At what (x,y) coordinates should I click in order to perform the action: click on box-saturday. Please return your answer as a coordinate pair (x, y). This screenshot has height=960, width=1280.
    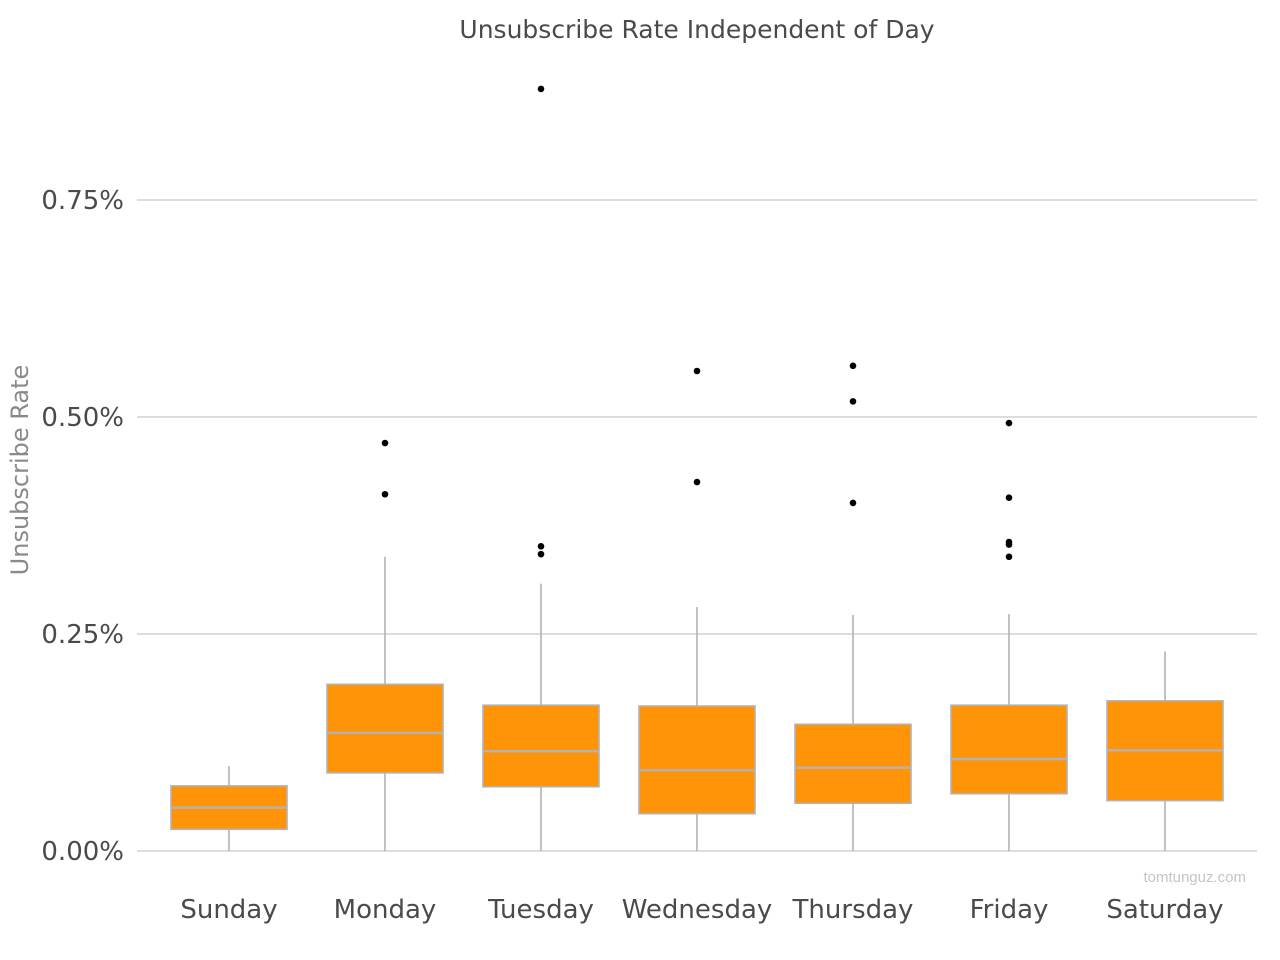
    Looking at the image, I should click on (1165, 751).